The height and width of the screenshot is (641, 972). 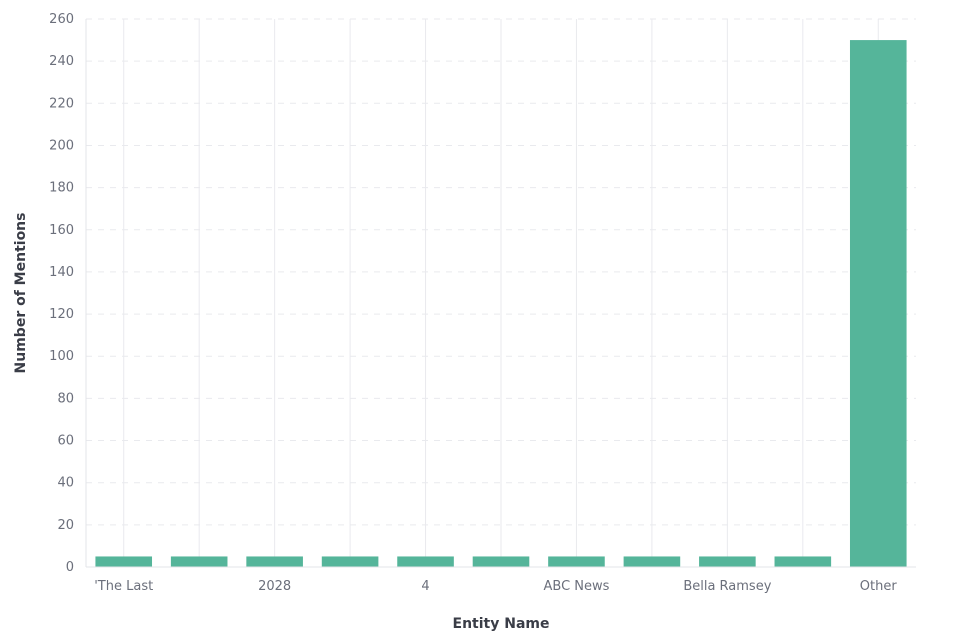 What do you see at coordinates (61, 19) in the screenshot?
I see `y-tick-label: 260` at bounding box center [61, 19].